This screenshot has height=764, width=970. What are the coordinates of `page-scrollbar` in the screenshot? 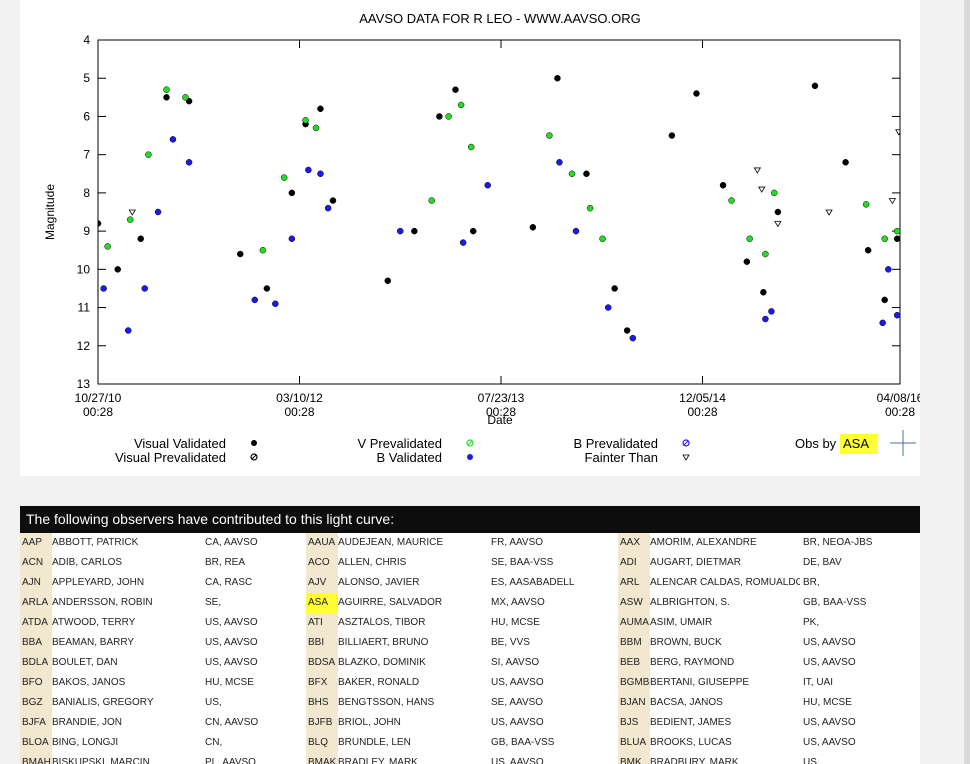 It's located at (967, 382).